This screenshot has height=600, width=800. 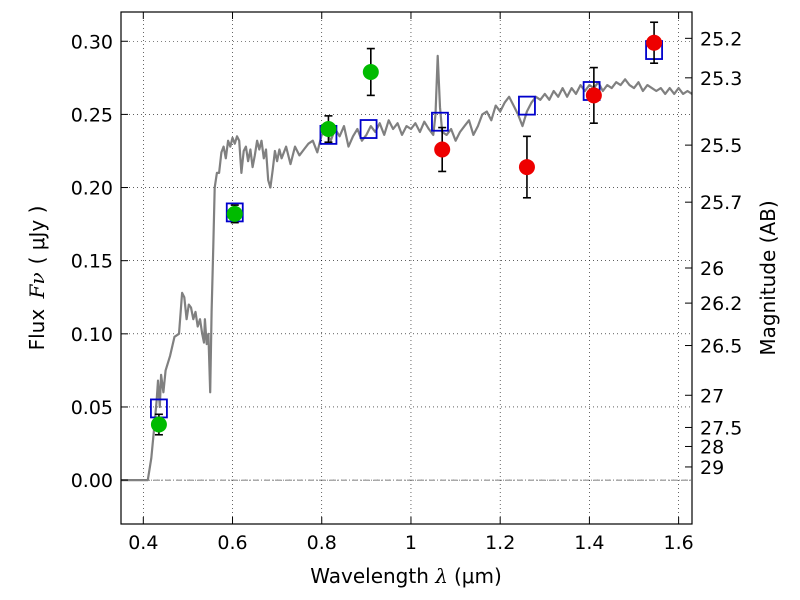 I want to click on y-tick-label: 0.00, so click(x=92, y=481).